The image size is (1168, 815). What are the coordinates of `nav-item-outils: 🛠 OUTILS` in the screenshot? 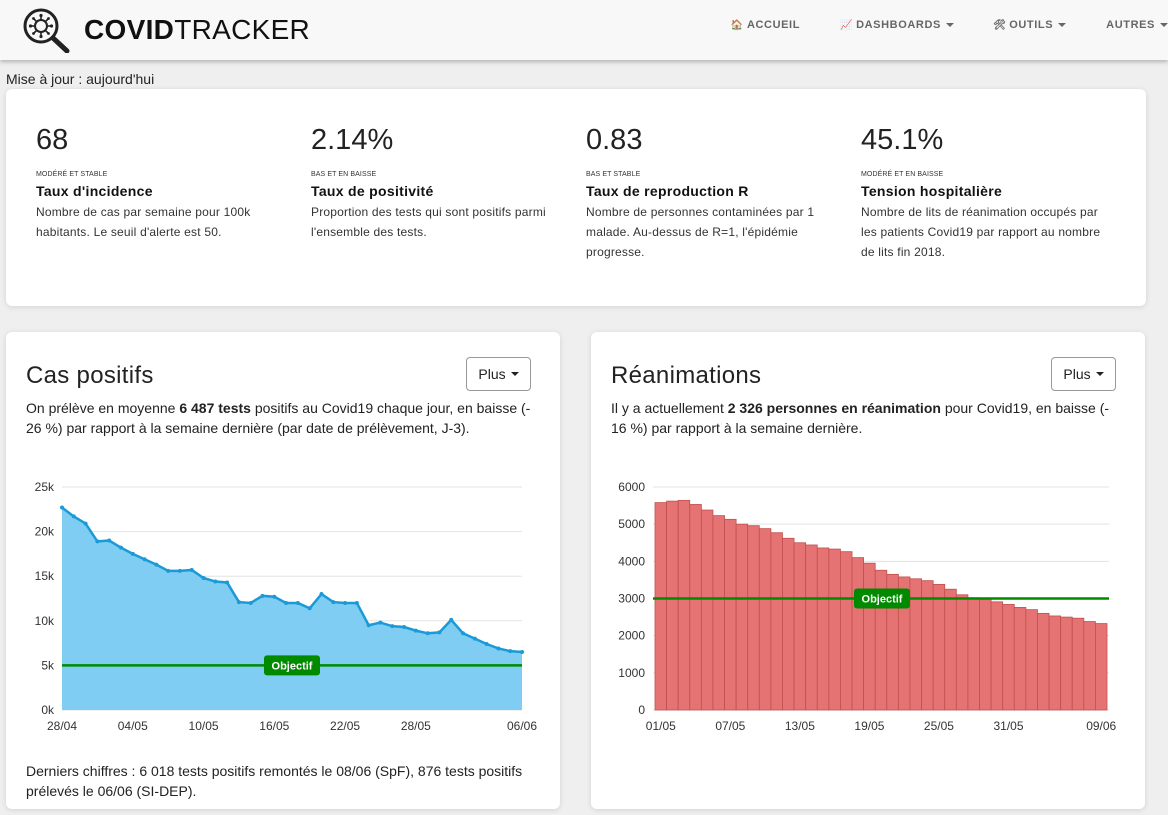 It's located at (1030, 25).